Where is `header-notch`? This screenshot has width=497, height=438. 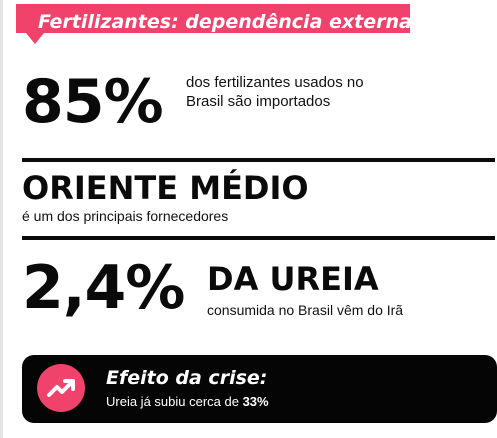 header-notch is located at coordinates (35, 38).